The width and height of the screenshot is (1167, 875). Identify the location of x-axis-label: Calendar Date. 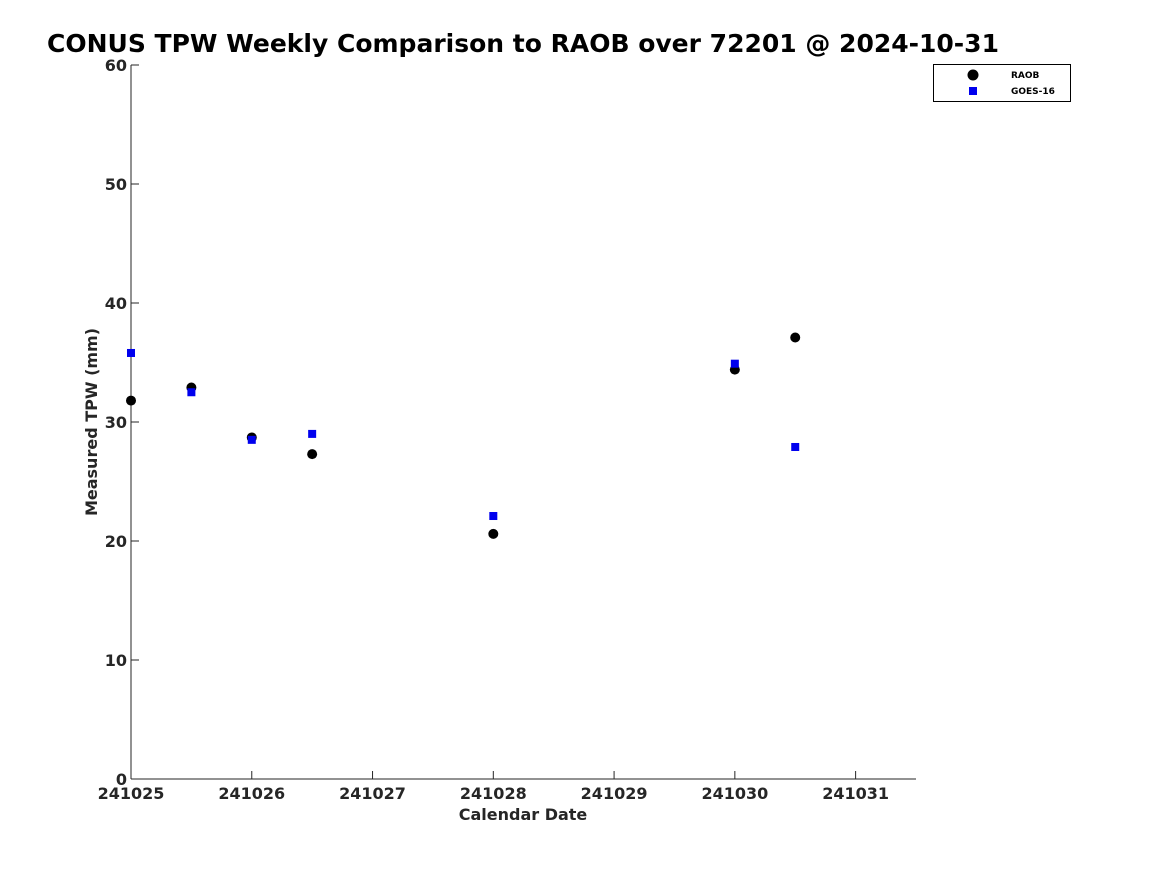
(523, 814).